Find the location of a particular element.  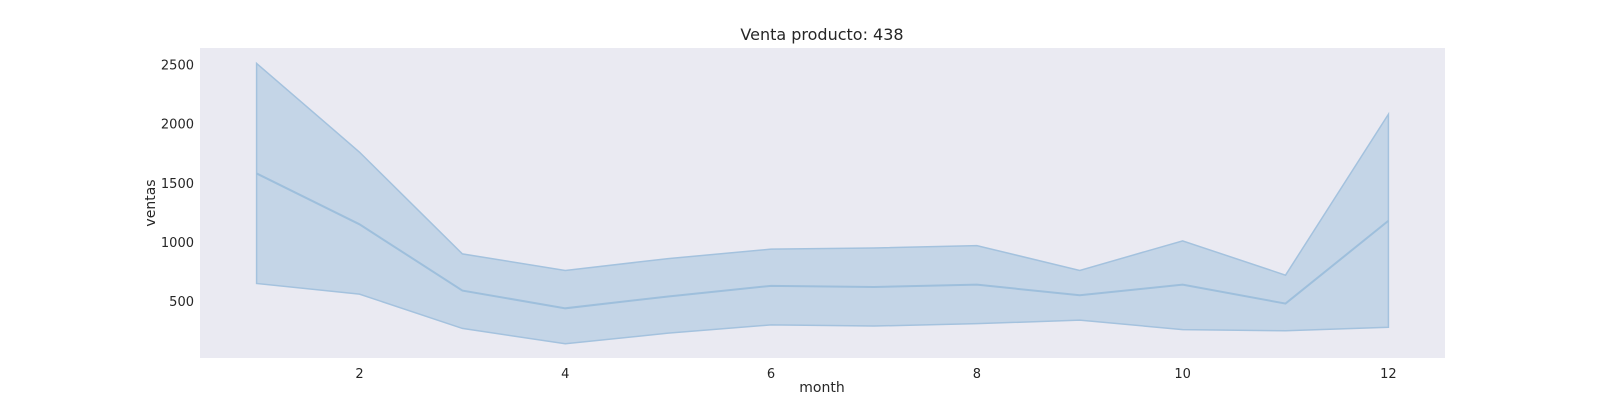

y-tick-label: 500 is located at coordinates (181, 302).